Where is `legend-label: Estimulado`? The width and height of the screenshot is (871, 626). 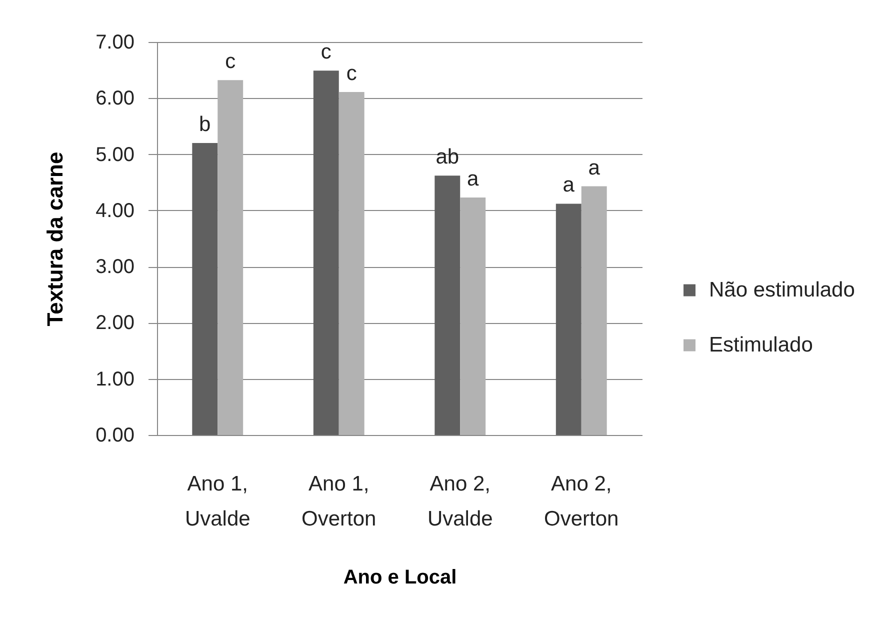 legend-label: Estimulado is located at coordinates (761, 344).